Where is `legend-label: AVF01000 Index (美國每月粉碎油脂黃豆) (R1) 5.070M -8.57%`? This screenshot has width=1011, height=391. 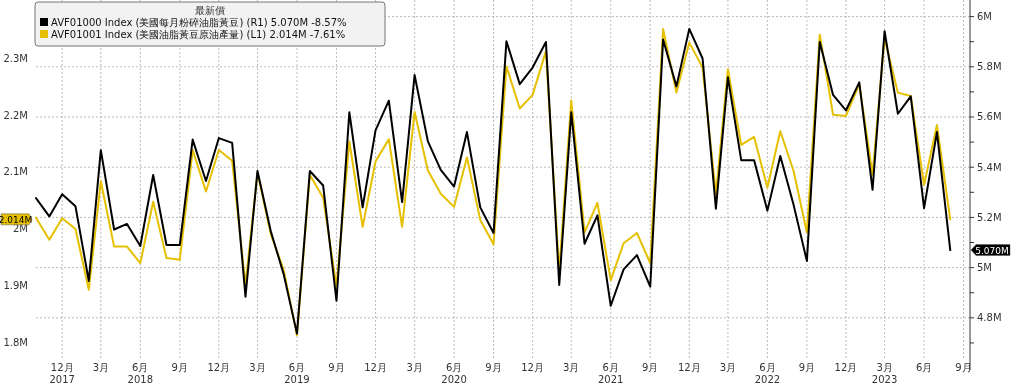 legend-label: AVF01000 Index (美國每月粉碎油脂黃豆) (R1) 5.070M -8.57% is located at coordinates (199, 22).